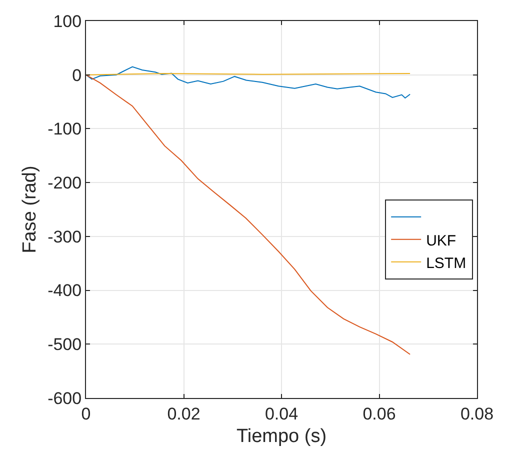  Describe the element at coordinates (379, 414) in the screenshot. I see `x-tick-label: 0.06` at that location.